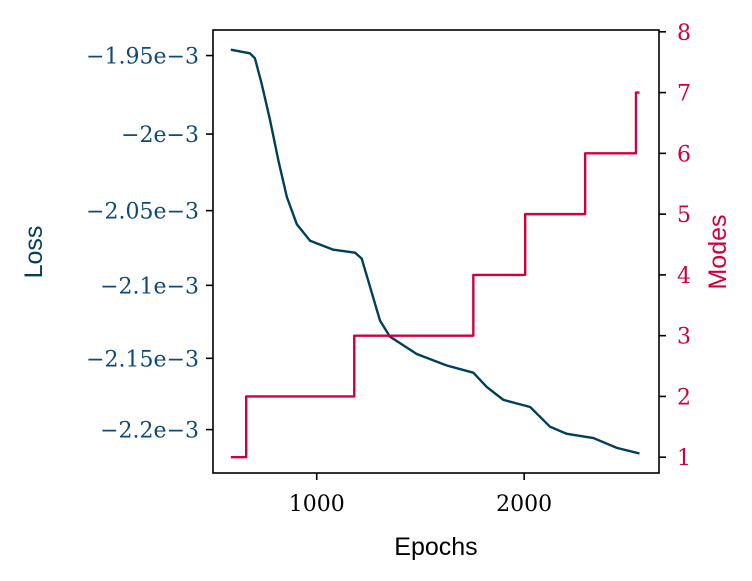 The height and width of the screenshot is (581, 752). Describe the element at coordinates (142, 57) in the screenshot. I see `left-tick-label: −1.95e−3` at that location.